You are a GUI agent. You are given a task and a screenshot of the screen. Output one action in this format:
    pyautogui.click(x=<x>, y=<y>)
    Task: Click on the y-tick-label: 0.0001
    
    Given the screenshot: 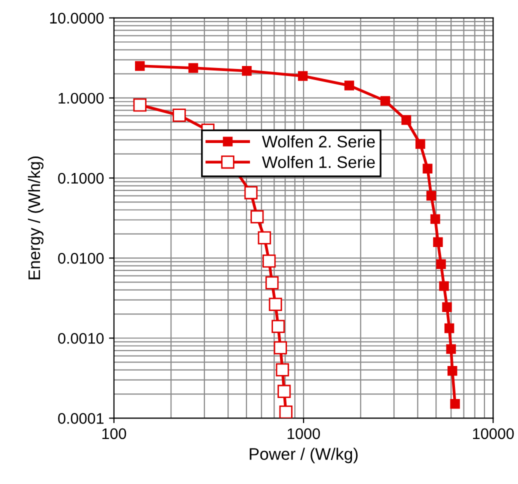 What is the action you would take?
    pyautogui.click(x=81, y=418)
    